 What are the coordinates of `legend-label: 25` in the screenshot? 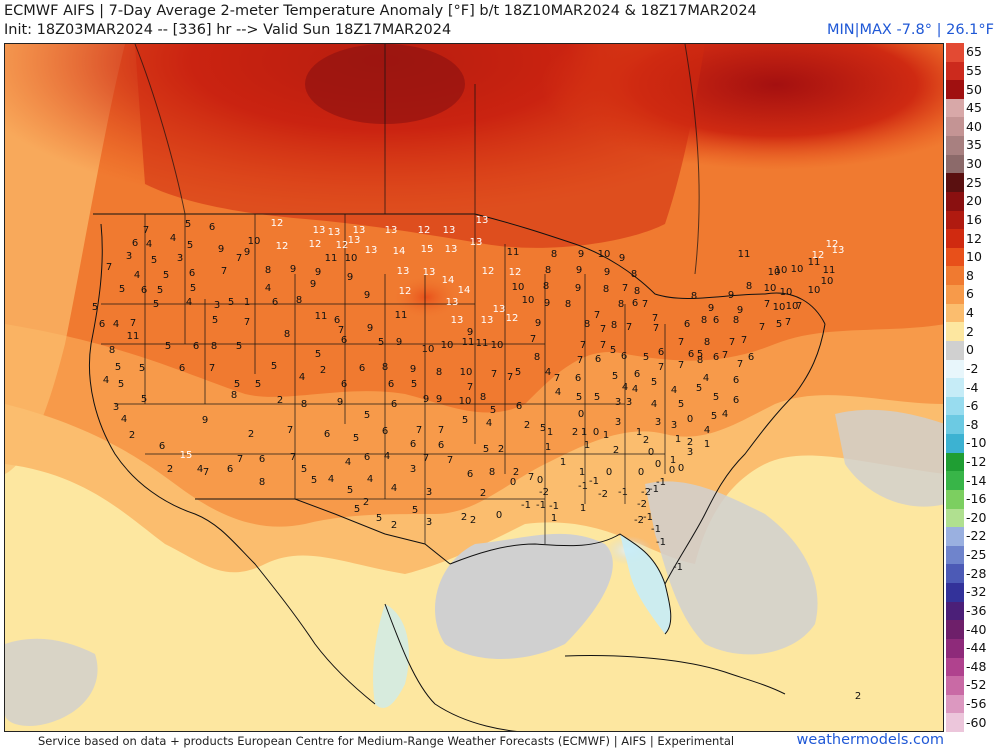 It's located at (974, 182).